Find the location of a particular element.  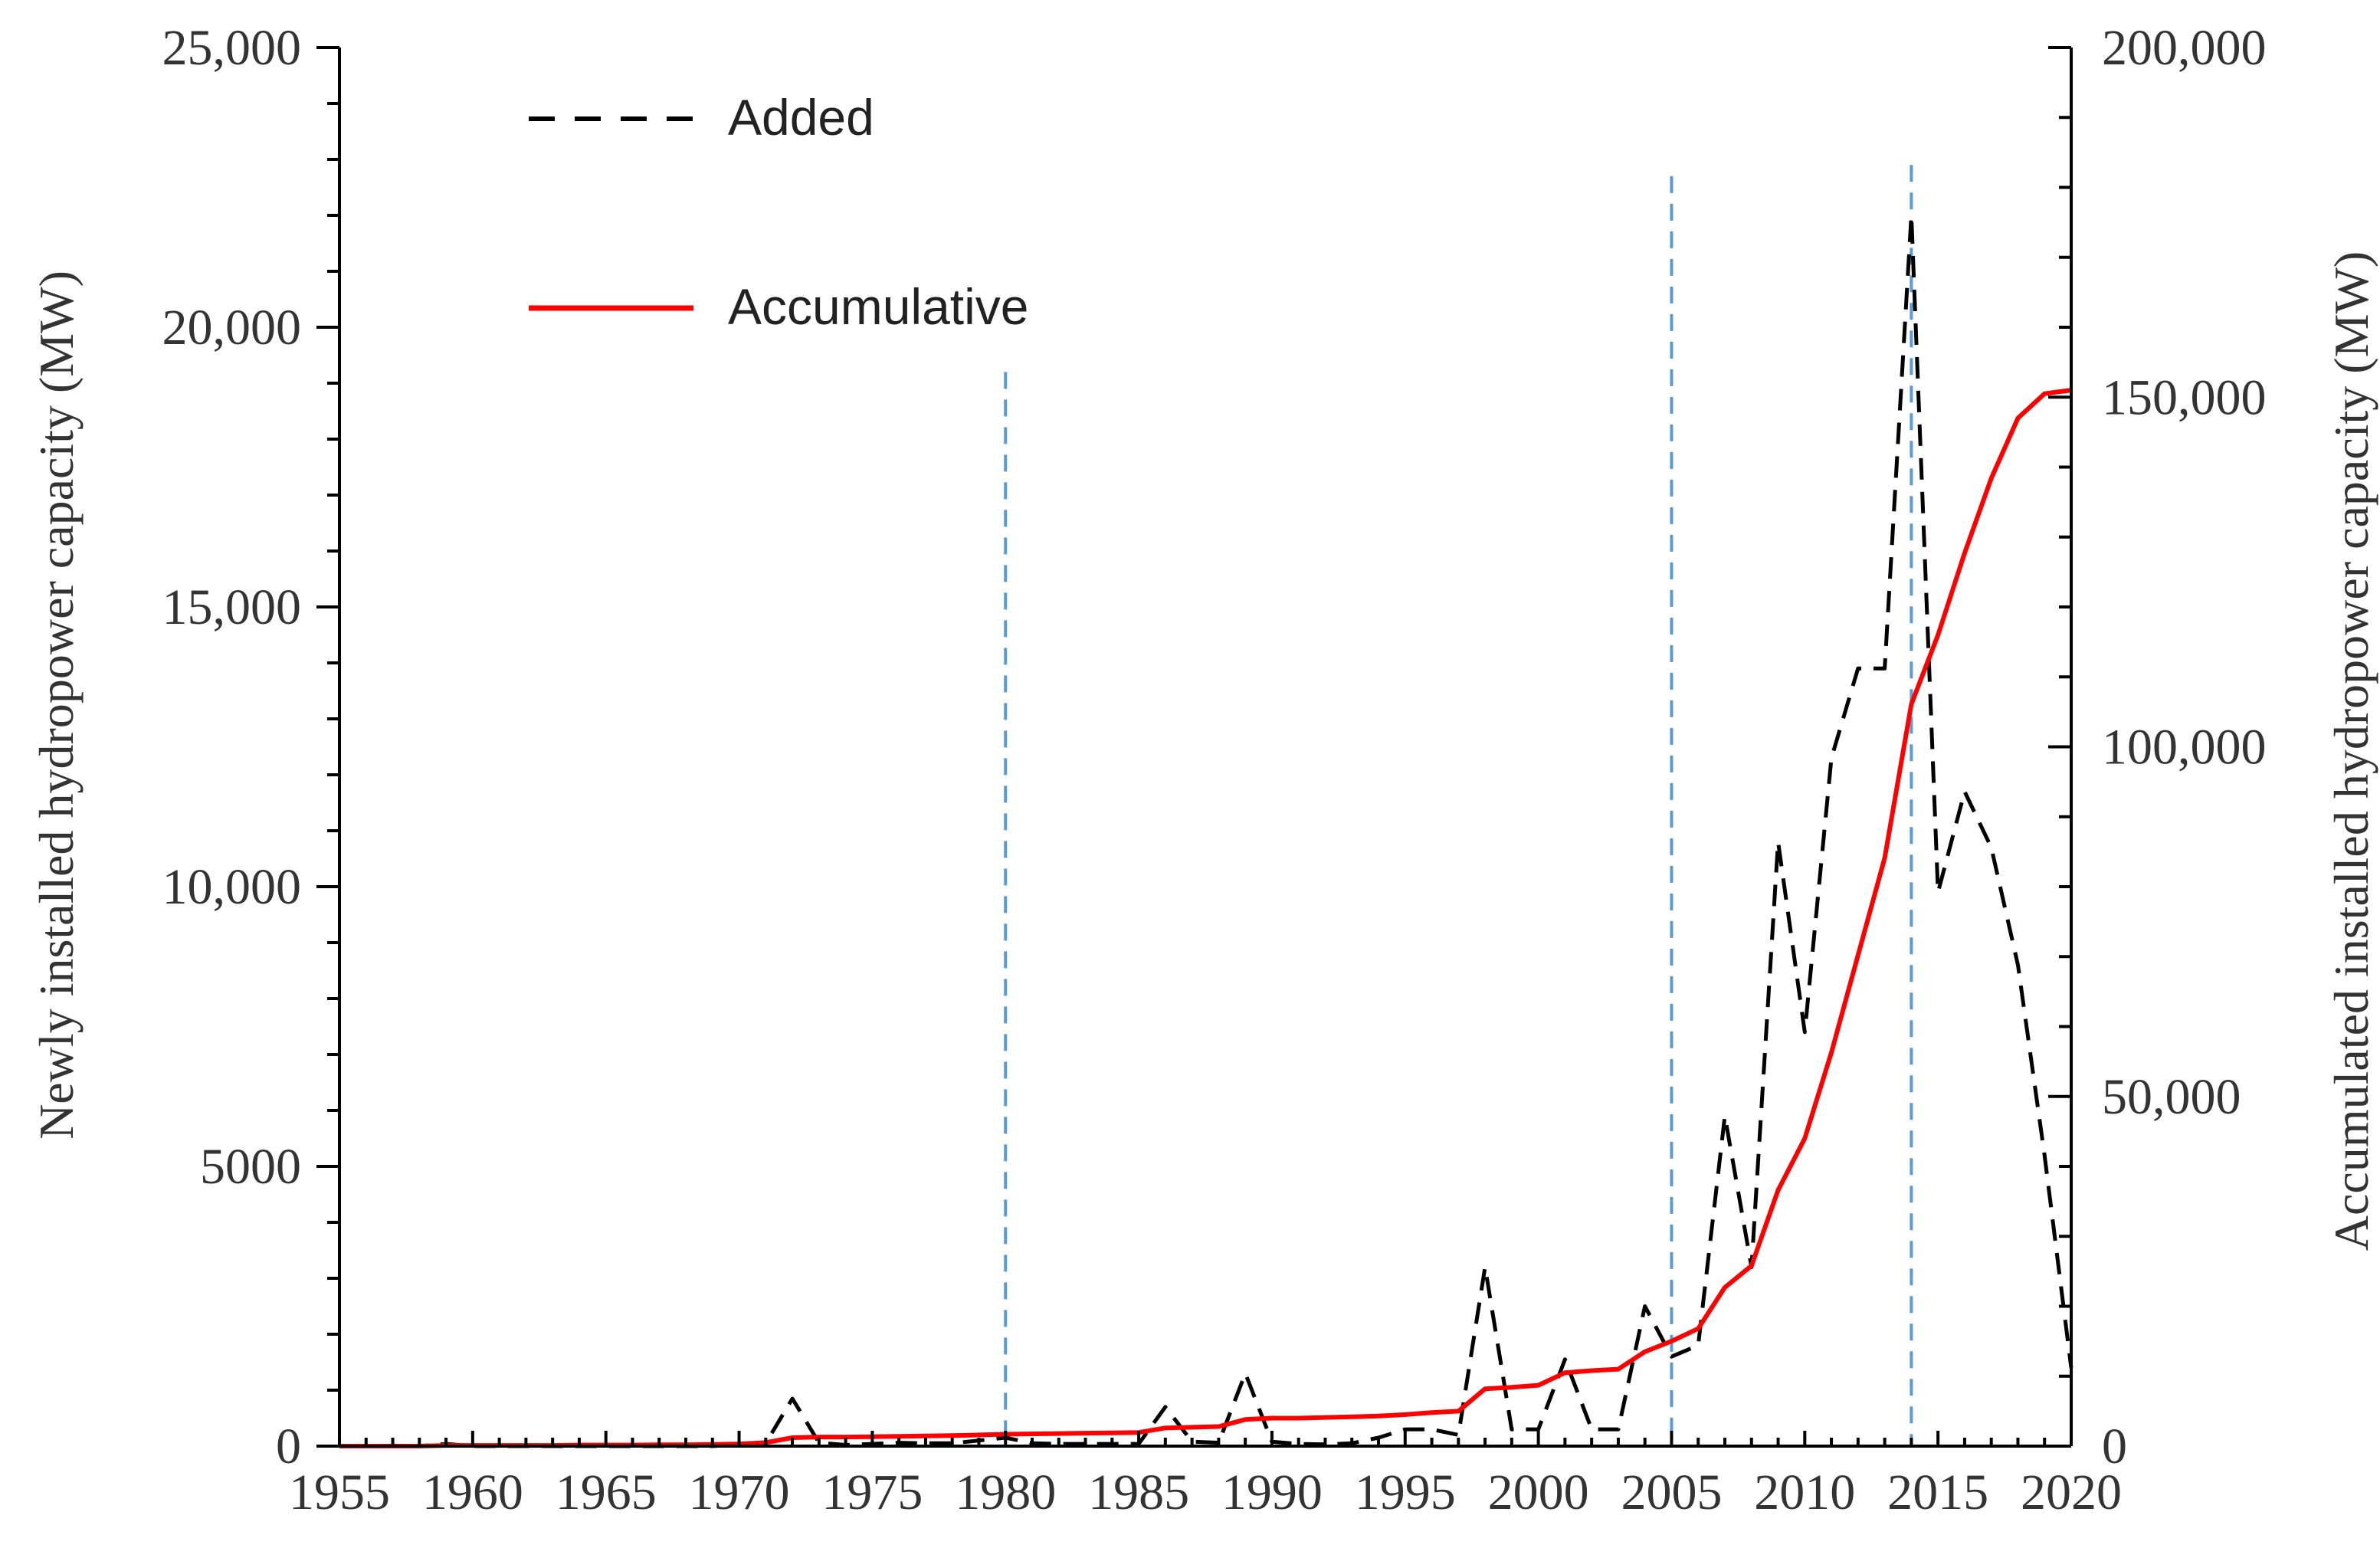

y-axis-title-left: Newly installed hydropower capacity (MW) is located at coordinates (56, 705).